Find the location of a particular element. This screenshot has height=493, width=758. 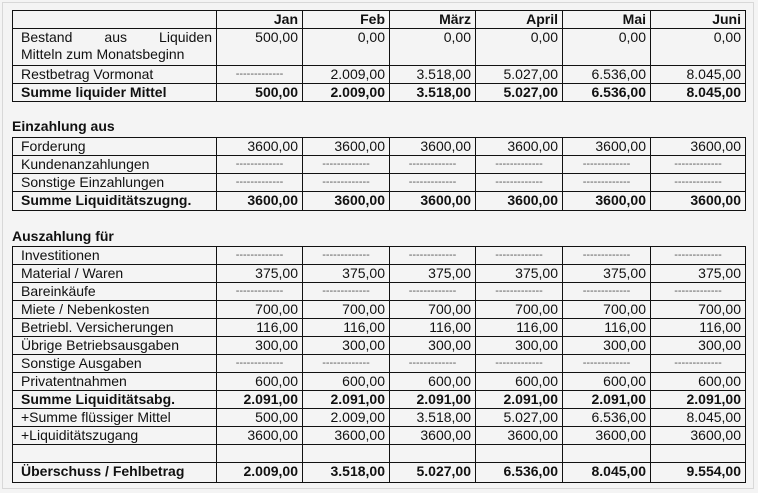

word: Liquiden is located at coordinates (185, 37).